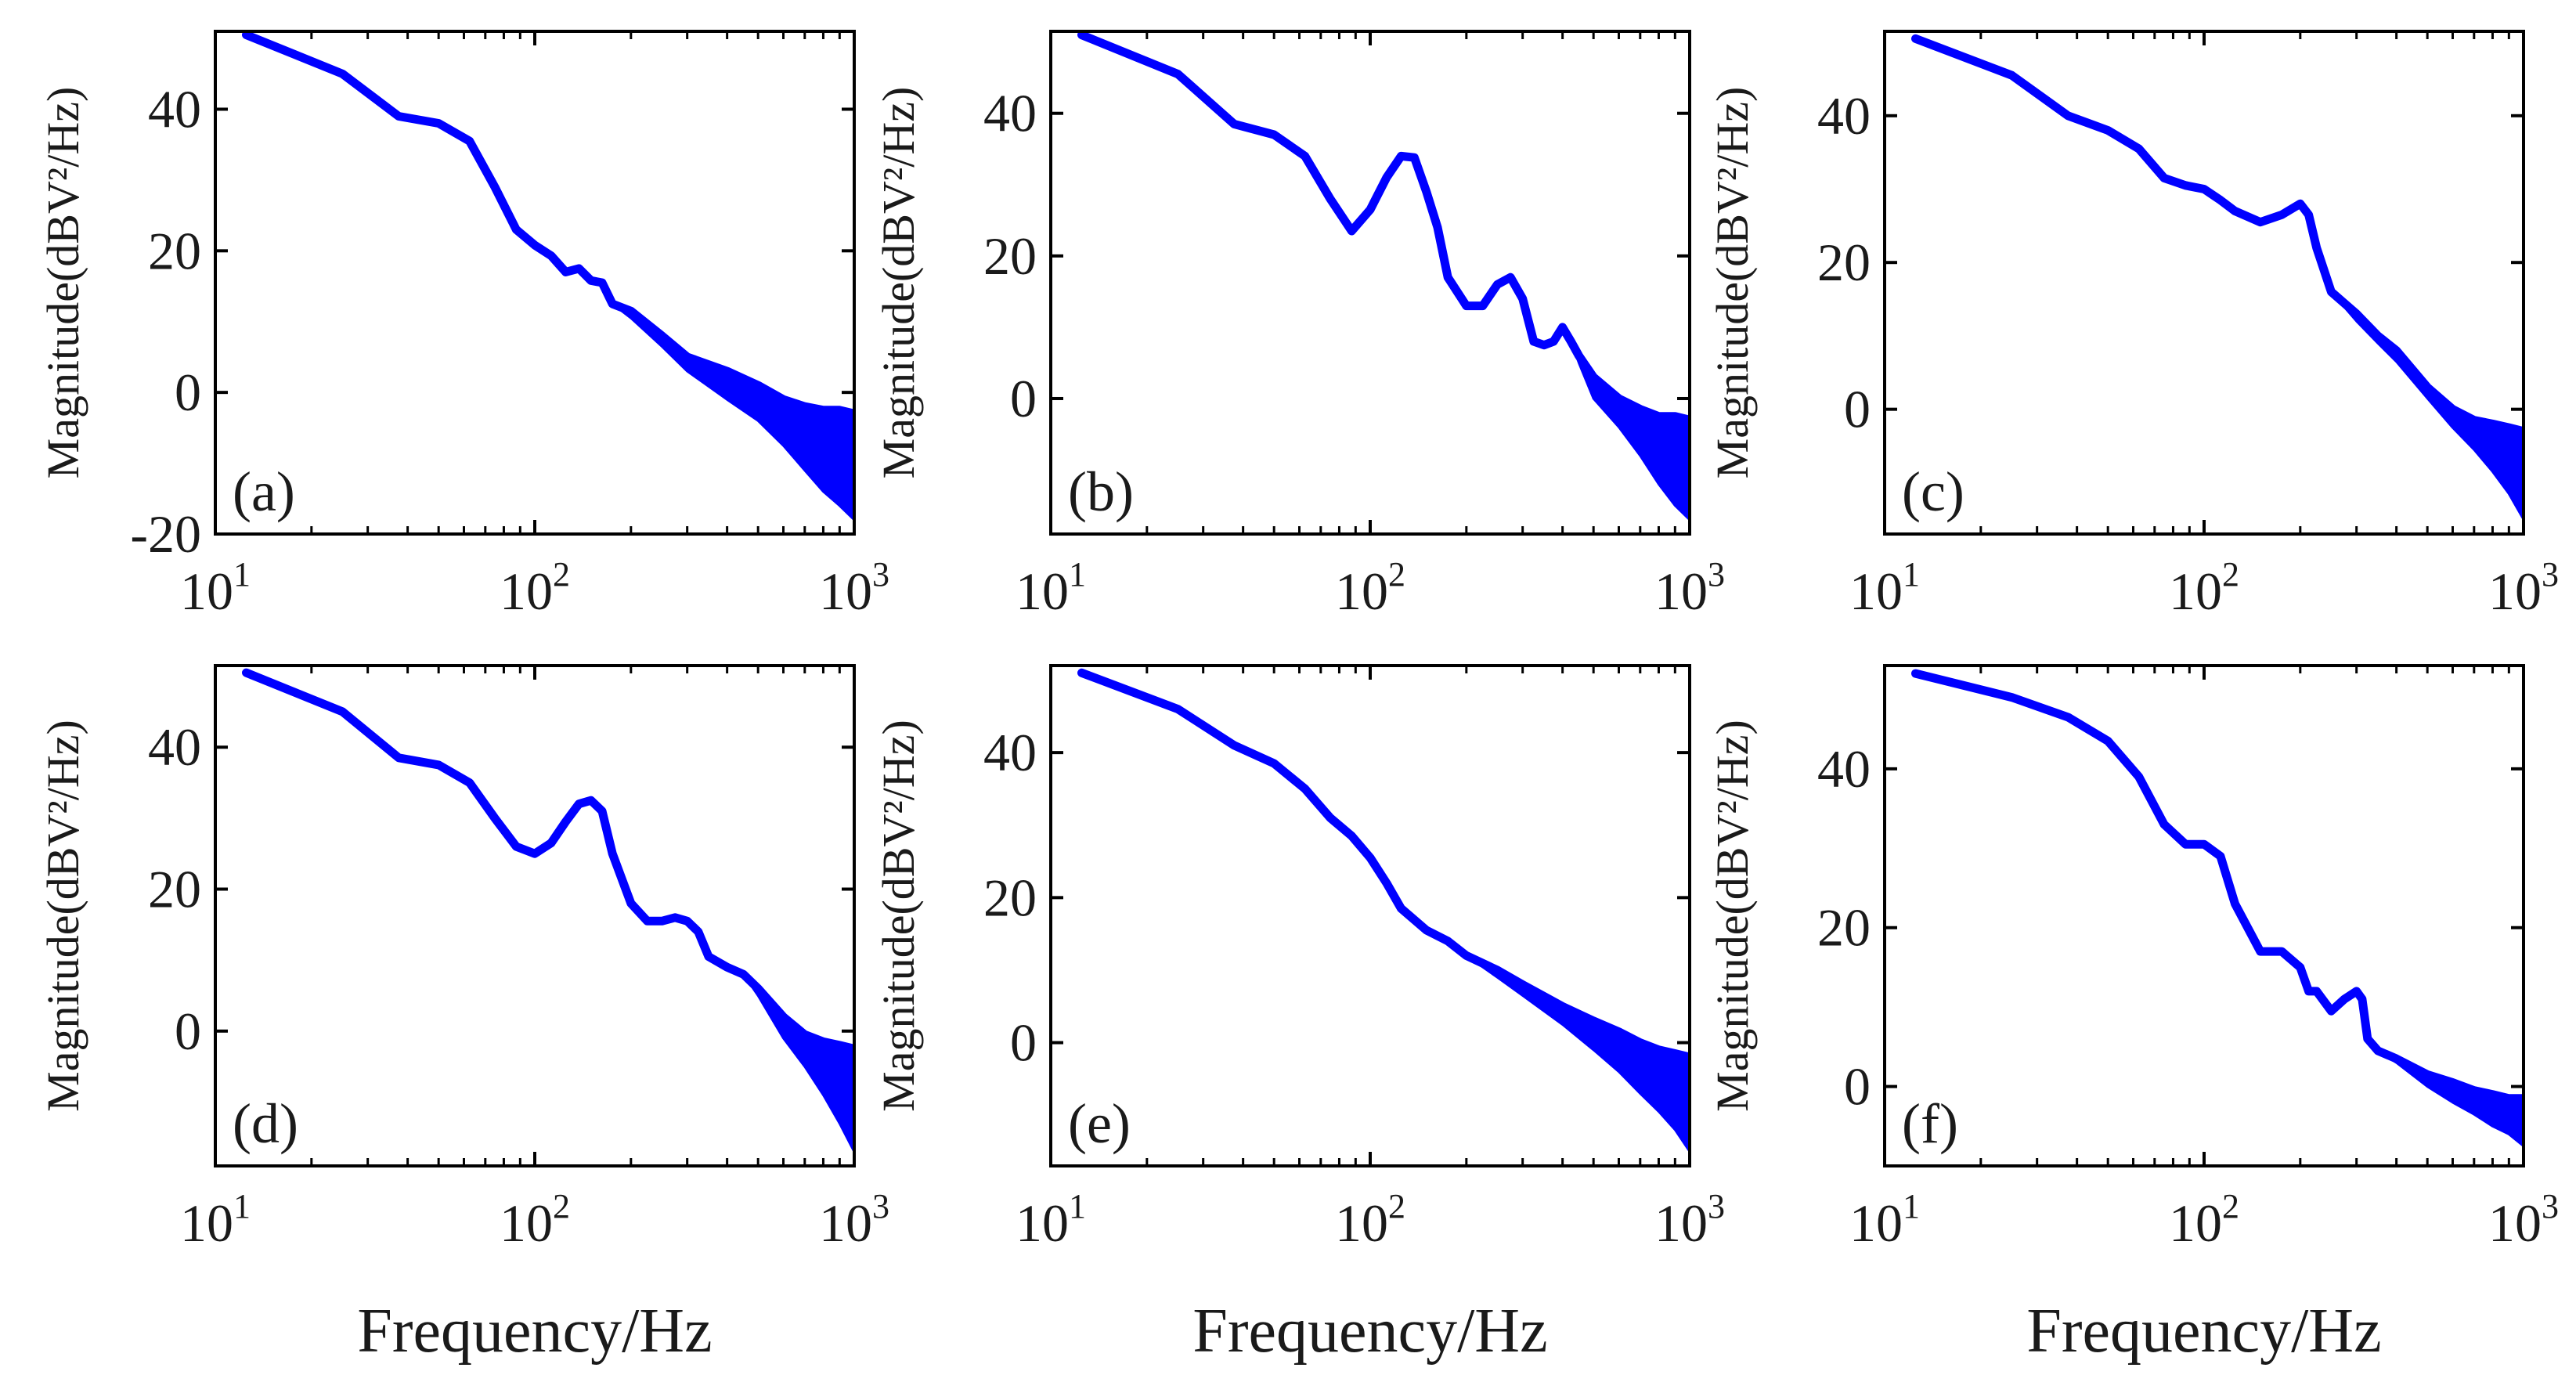 The width and height of the screenshot is (2576, 1393). I want to click on series-line, so click(2217, 886).